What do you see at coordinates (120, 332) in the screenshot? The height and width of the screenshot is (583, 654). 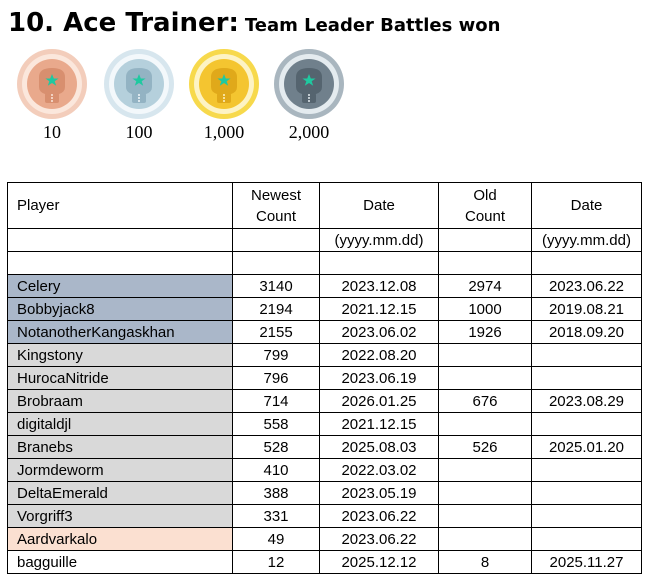 I see `player-cell: NotanotherKangaskhan` at bounding box center [120, 332].